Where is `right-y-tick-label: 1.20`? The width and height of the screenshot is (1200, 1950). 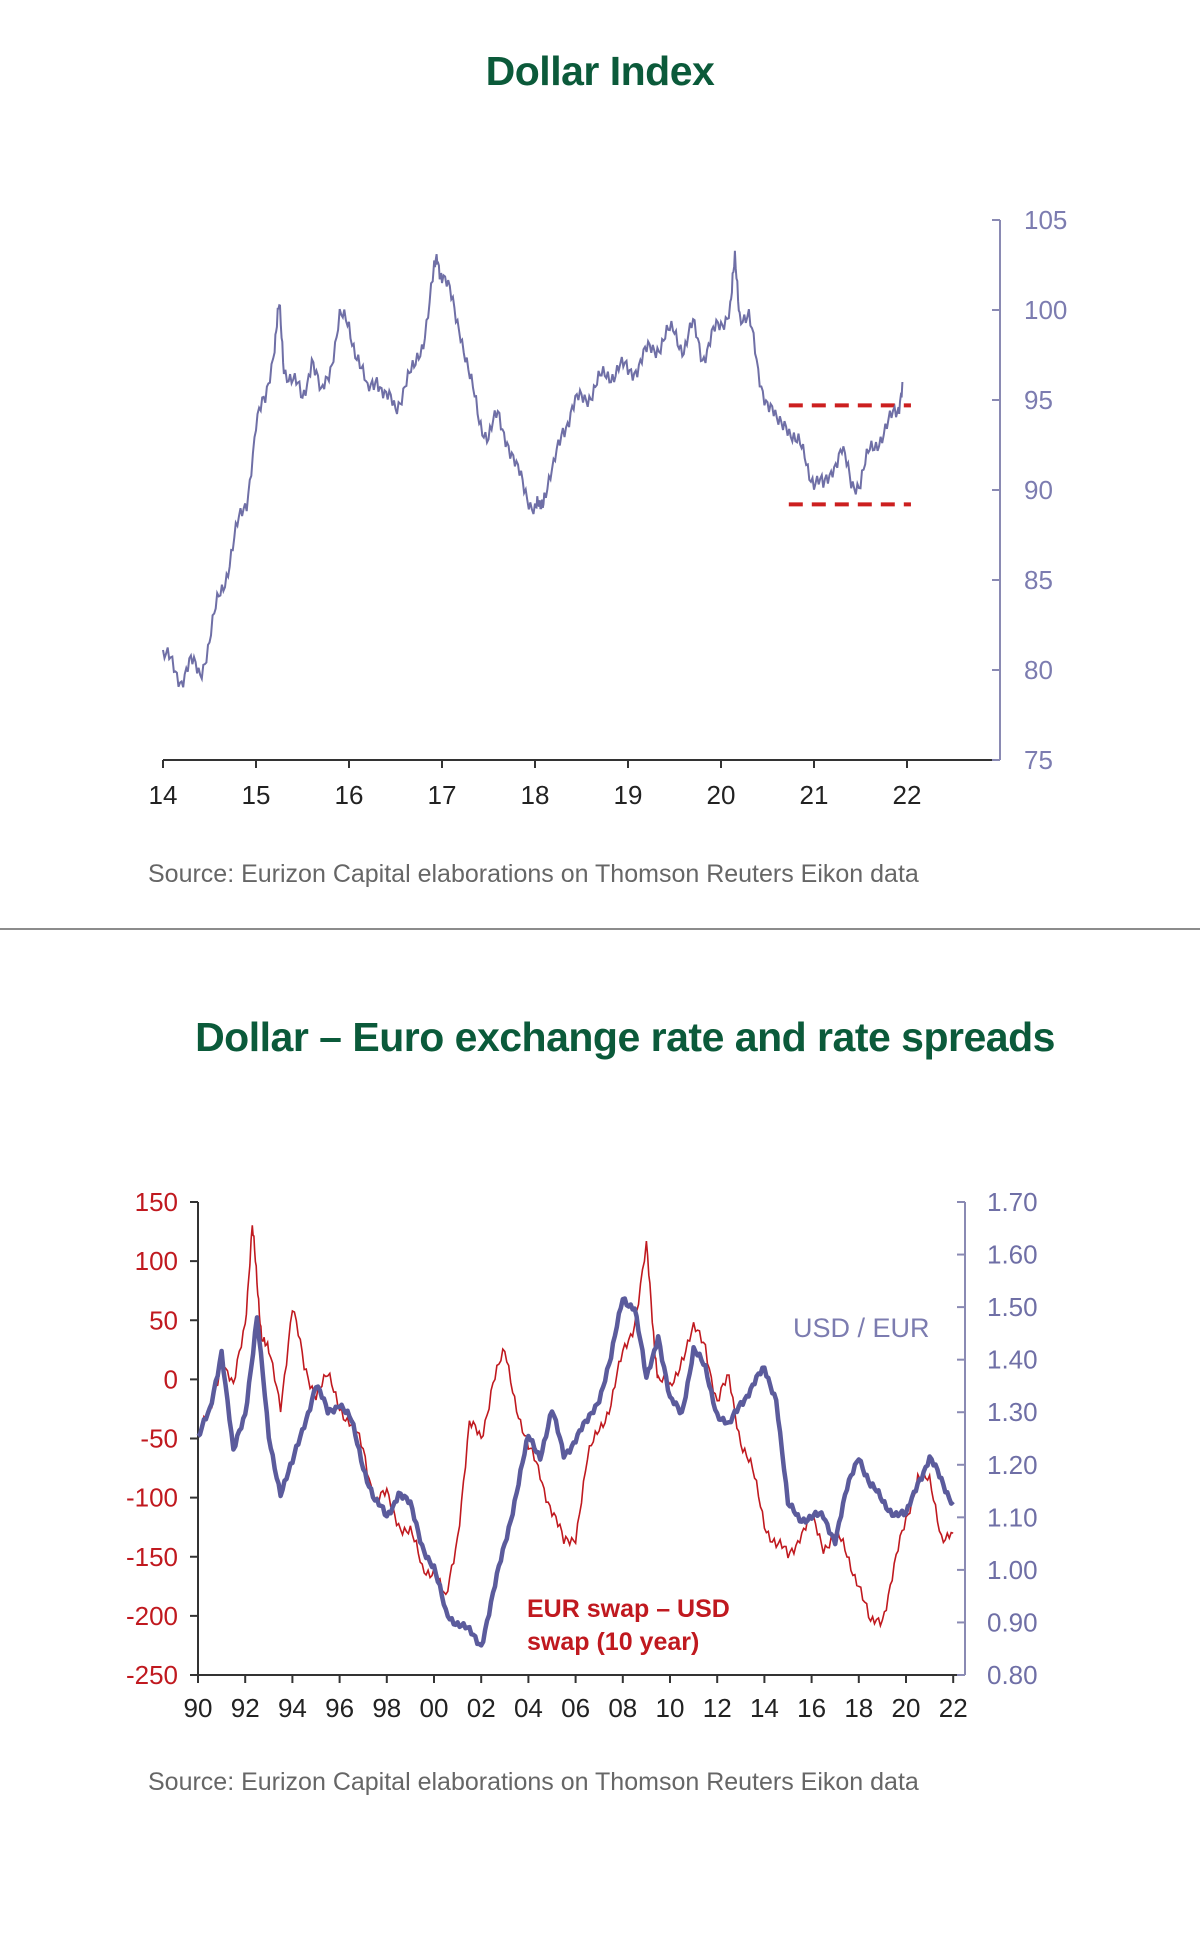
right-y-tick-label: 1.20 is located at coordinates (1012, 1465).